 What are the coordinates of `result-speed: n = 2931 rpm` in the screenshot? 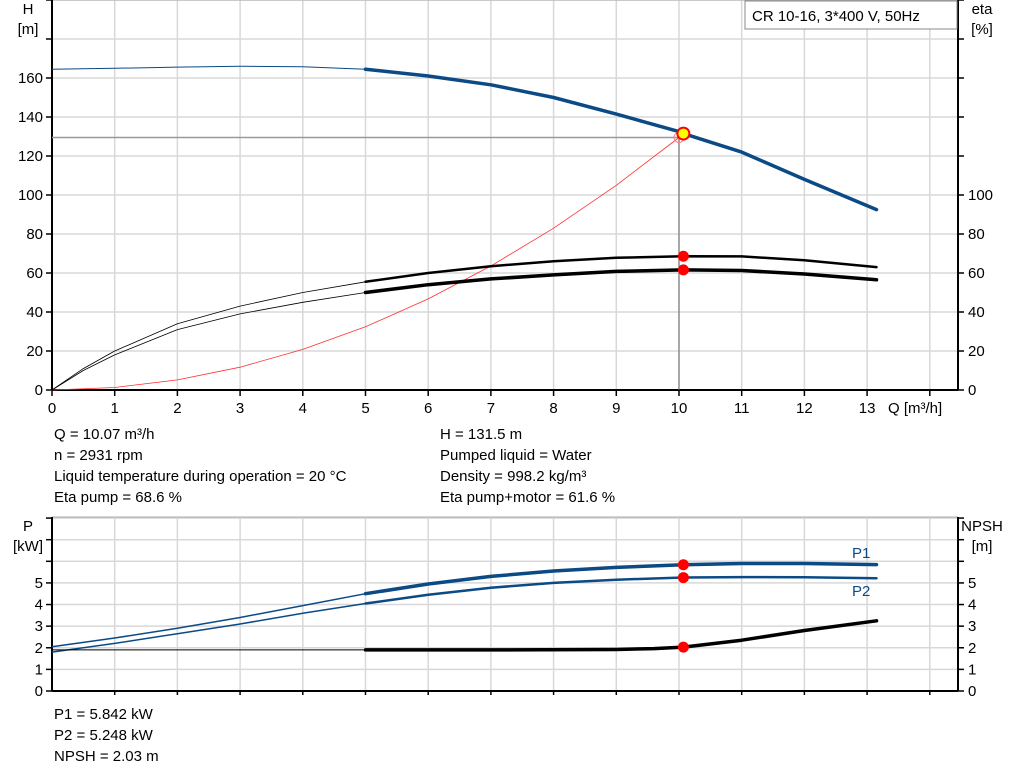 It's located at (98, 455).